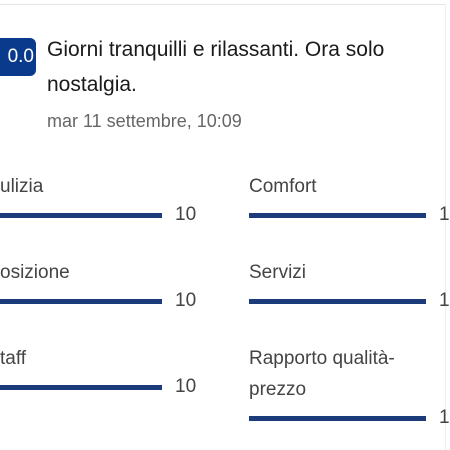  I want to click on score-badge: 0.0, so click(18, 57).